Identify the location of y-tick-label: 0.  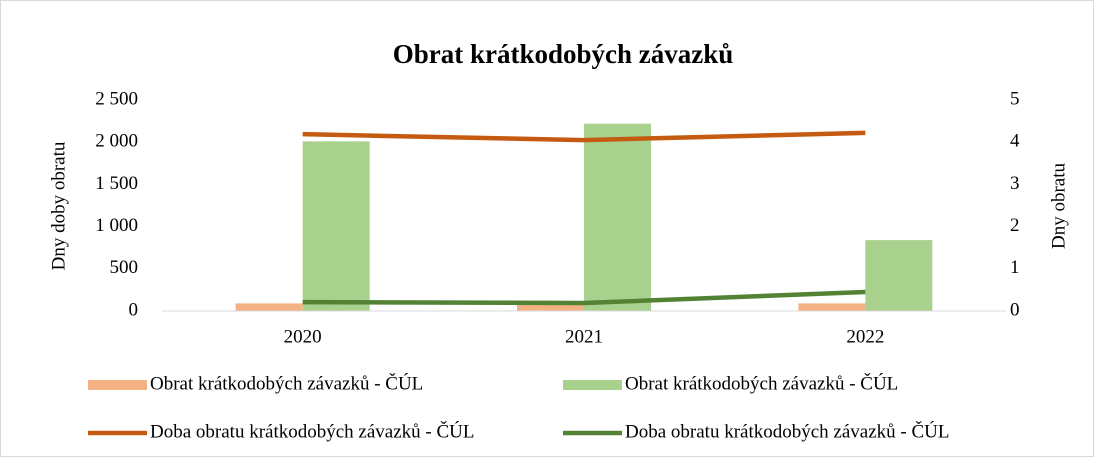
(134, 309).